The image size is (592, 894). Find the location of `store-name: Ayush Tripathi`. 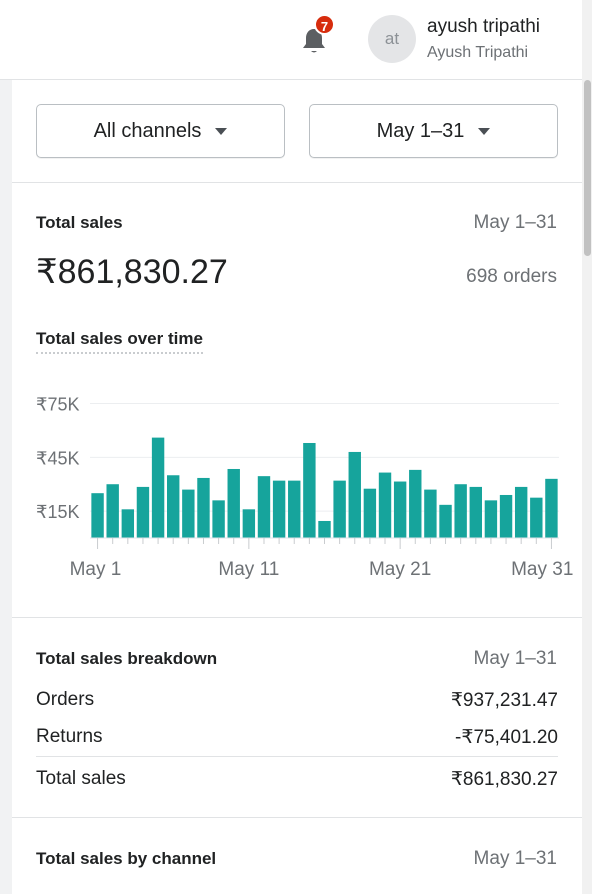

store-name: Ayush Tripathi is located at coordinates (478, 52).